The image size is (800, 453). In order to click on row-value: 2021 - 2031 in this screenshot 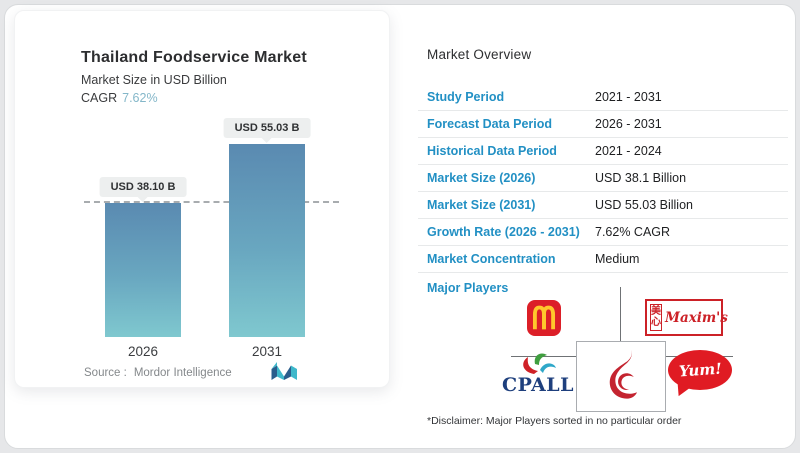, I will do `click(628, 97)`.